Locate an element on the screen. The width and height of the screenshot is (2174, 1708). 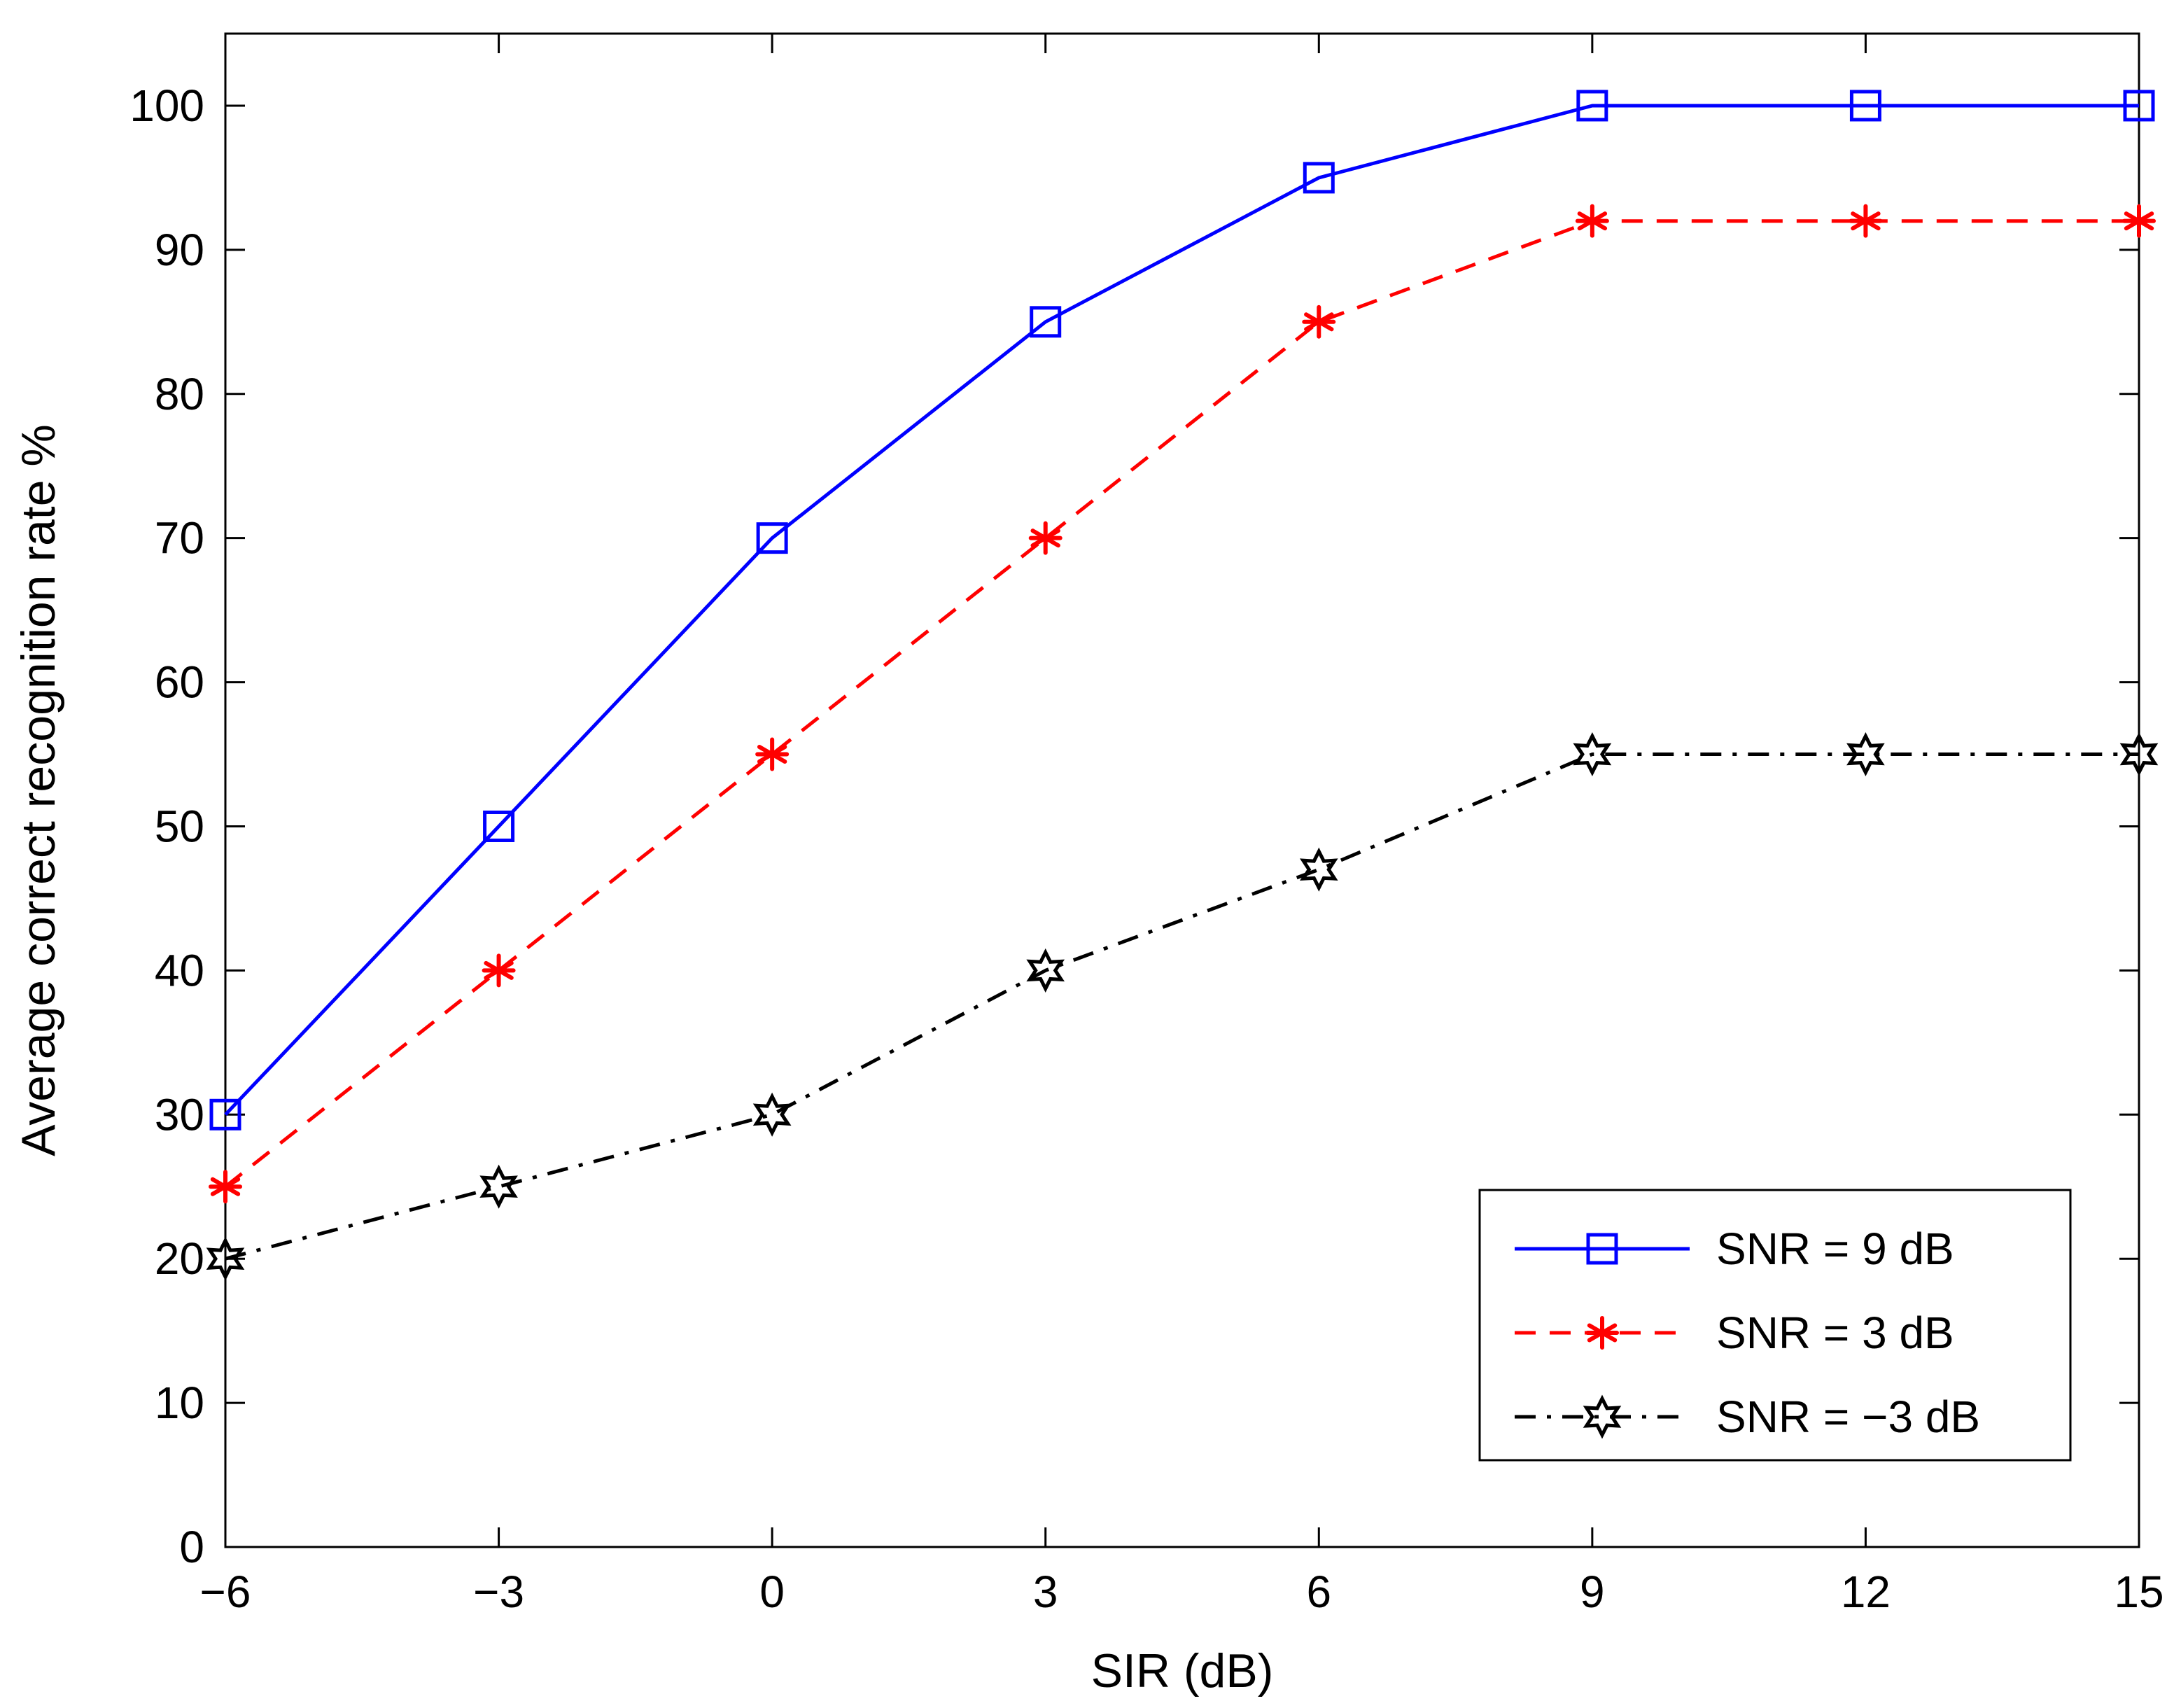
y-tick-label: 30 is located at coordinates (179, 1114).